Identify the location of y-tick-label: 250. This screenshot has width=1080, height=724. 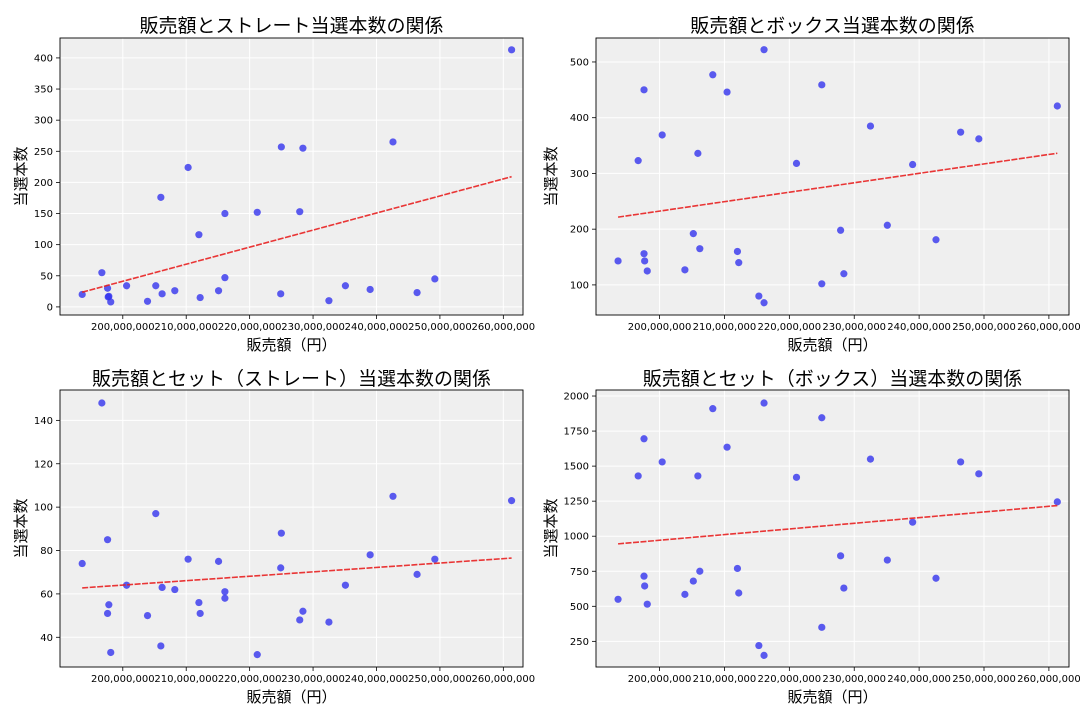
(43, 152).